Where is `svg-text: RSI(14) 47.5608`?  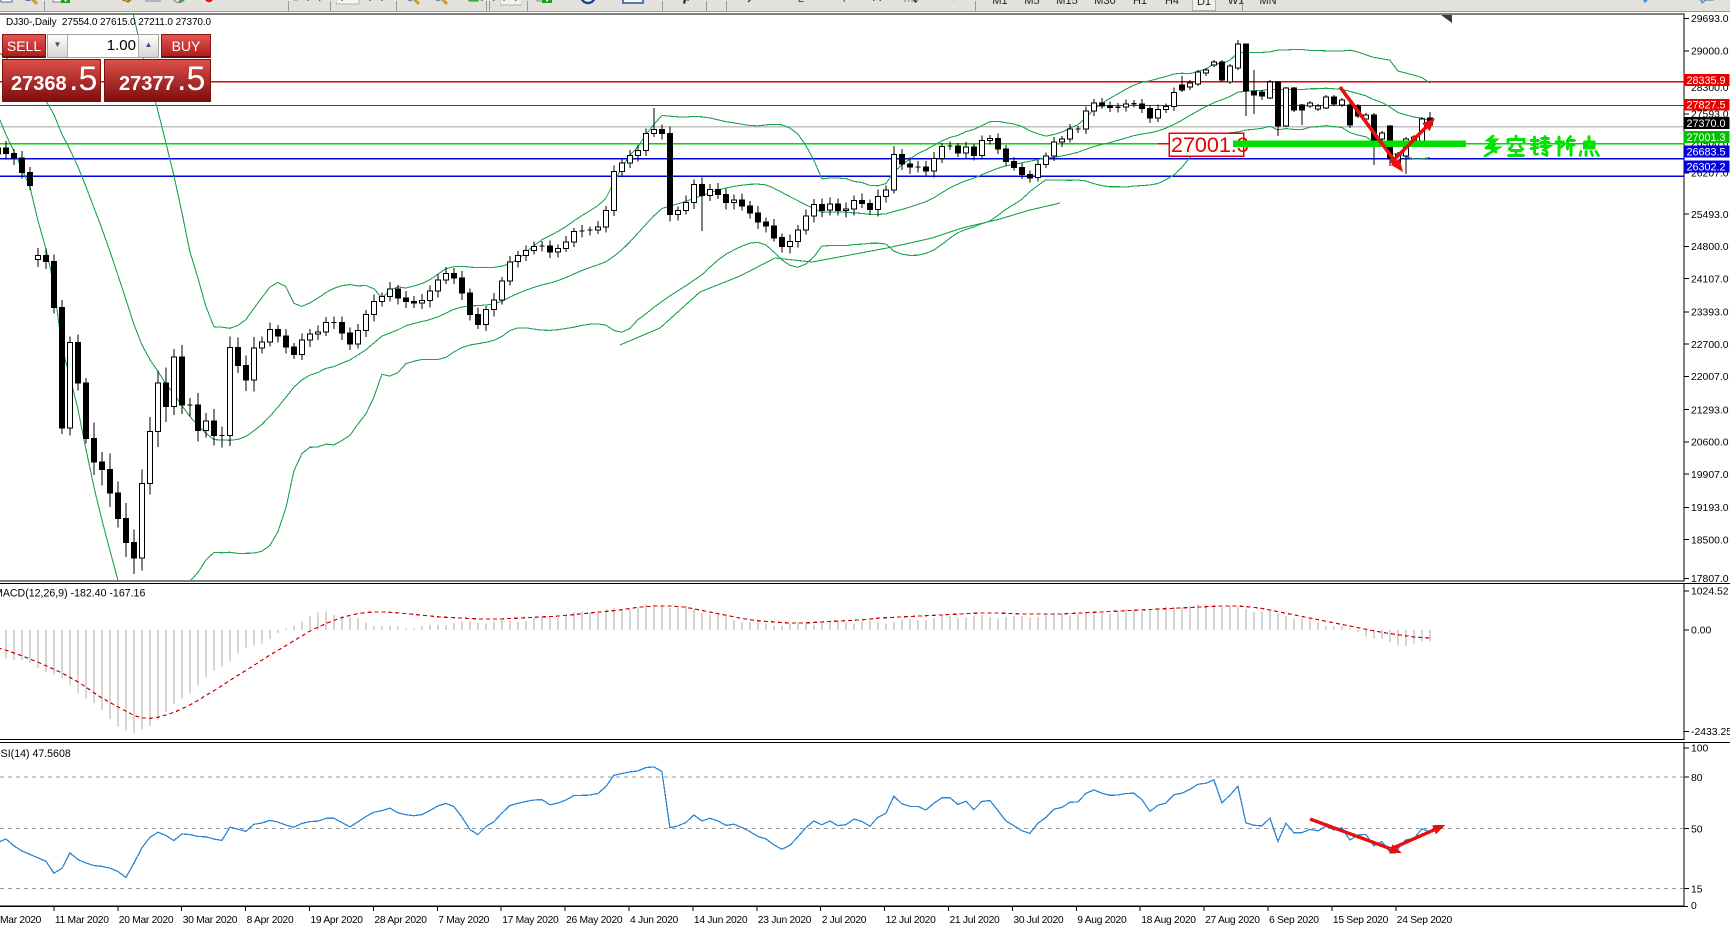
svg-text: RSI(14) 47.5608 is located at coordinates (35, 754).